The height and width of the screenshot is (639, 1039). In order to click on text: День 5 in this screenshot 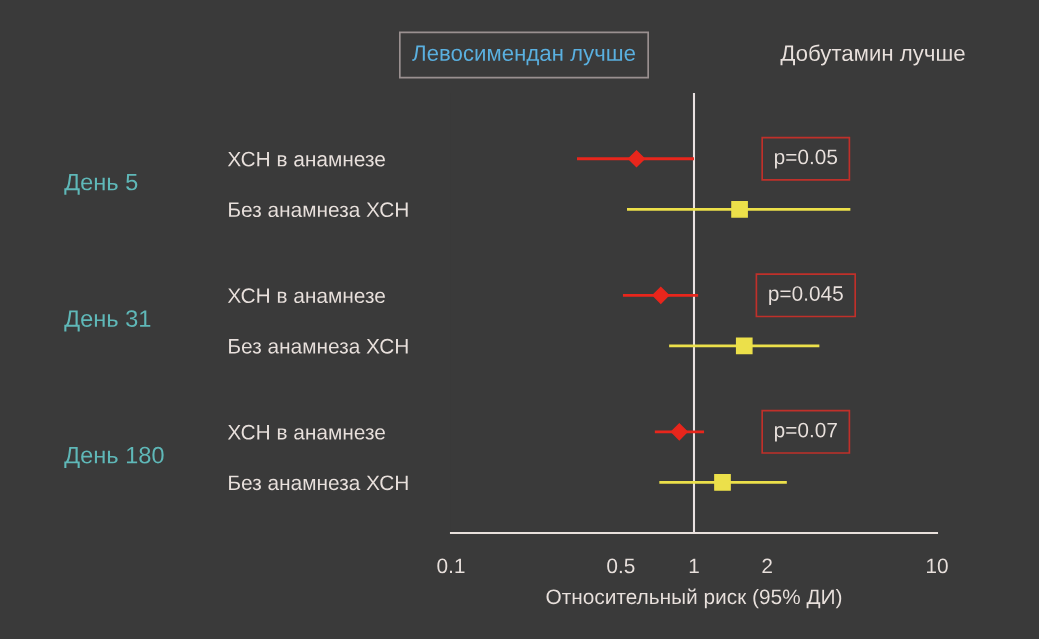, I will do `click(101, 184)`.